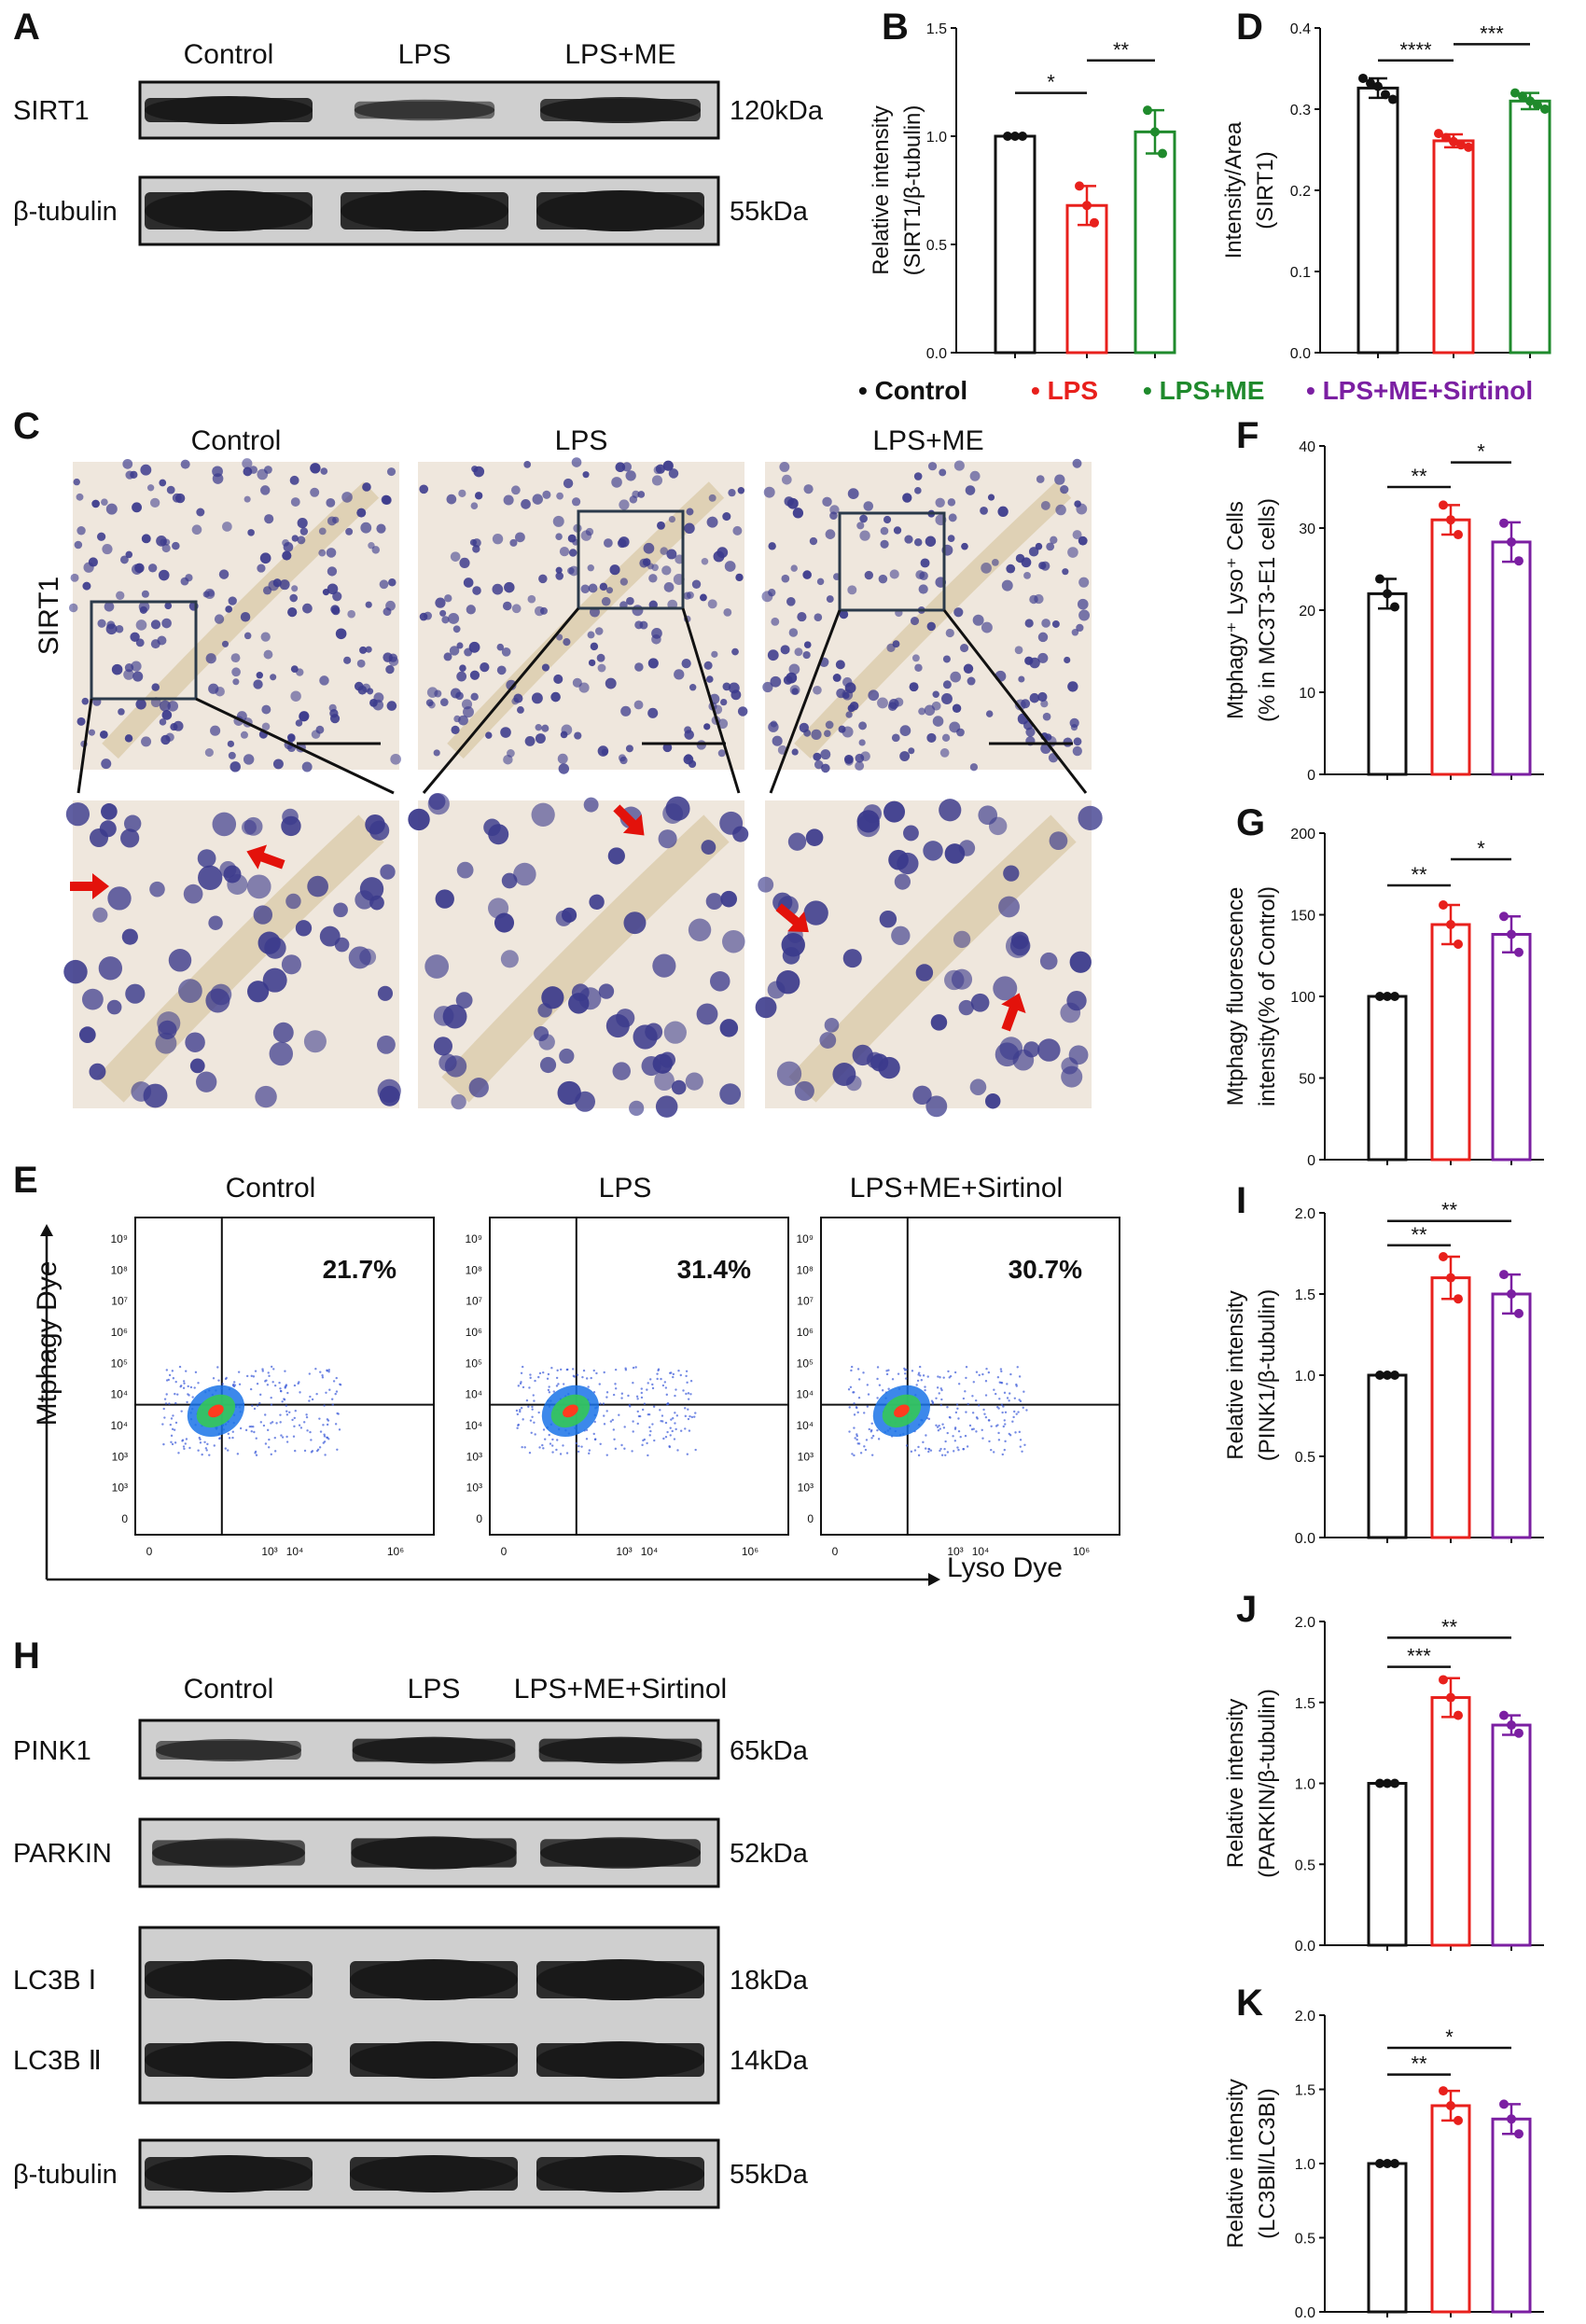 Image resolution: width=1586 pixels, height=2324 pixels. What do you see at coordinates (1511, 1416) in the screenshot?
I see `bar-lps-me-sirtinol` at bounding box center [1511, 1416].